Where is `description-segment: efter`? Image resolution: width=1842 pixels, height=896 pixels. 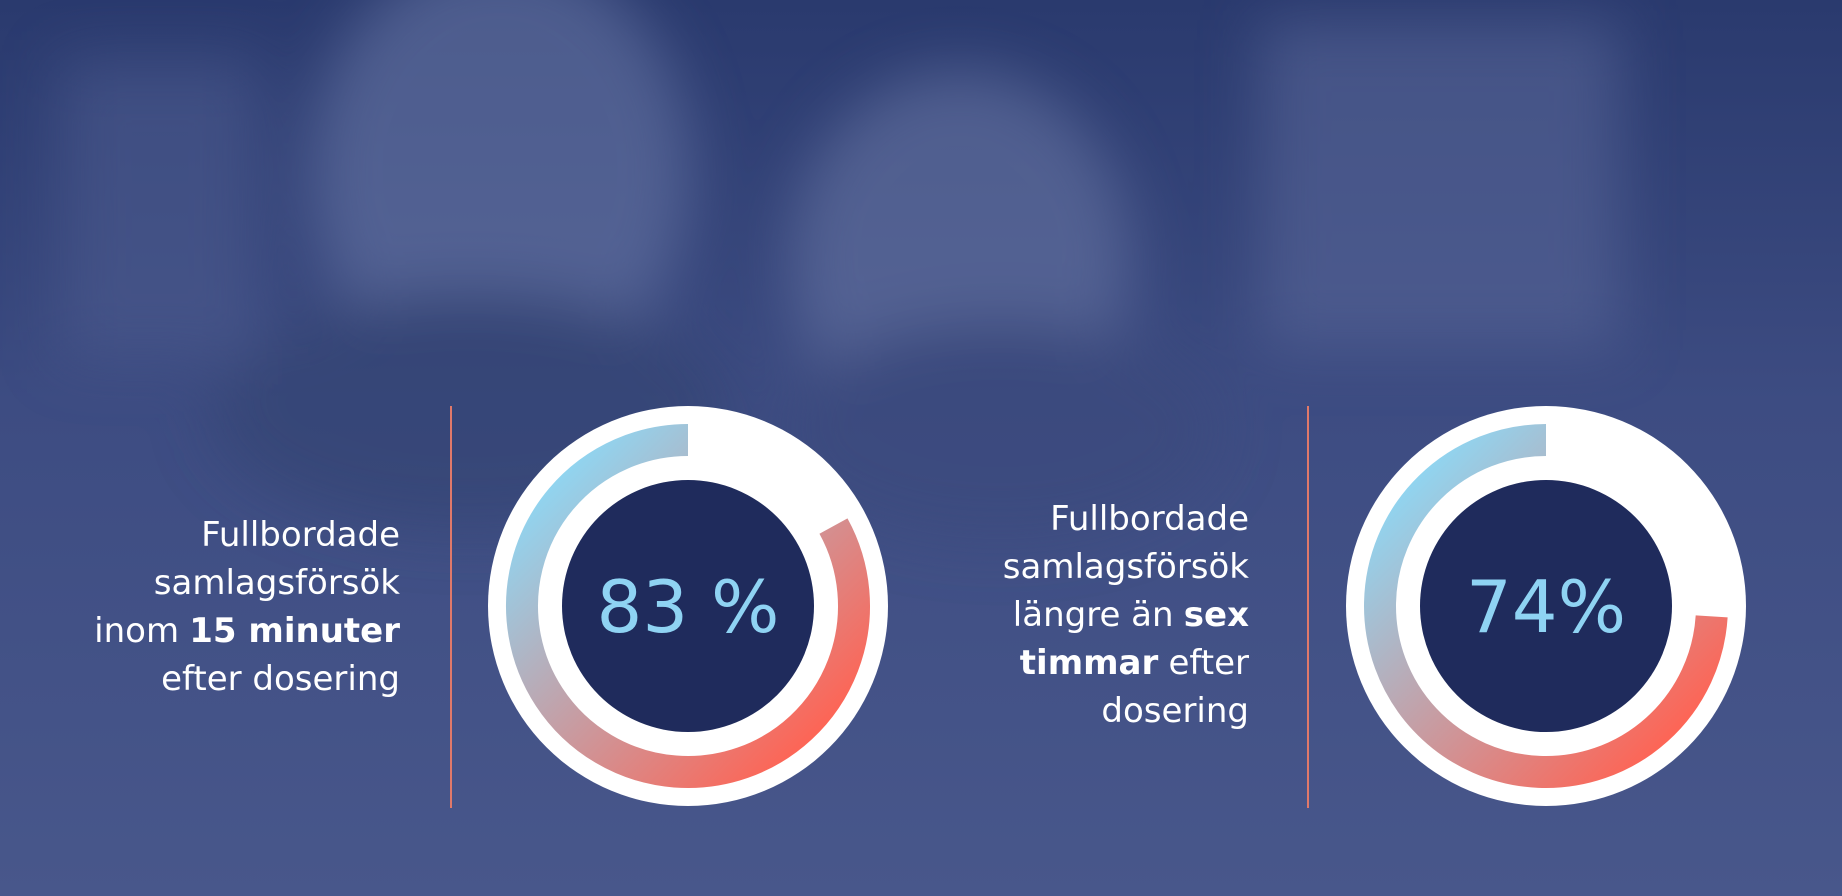 description-segment: efter is located at coordinates (1208, 663).